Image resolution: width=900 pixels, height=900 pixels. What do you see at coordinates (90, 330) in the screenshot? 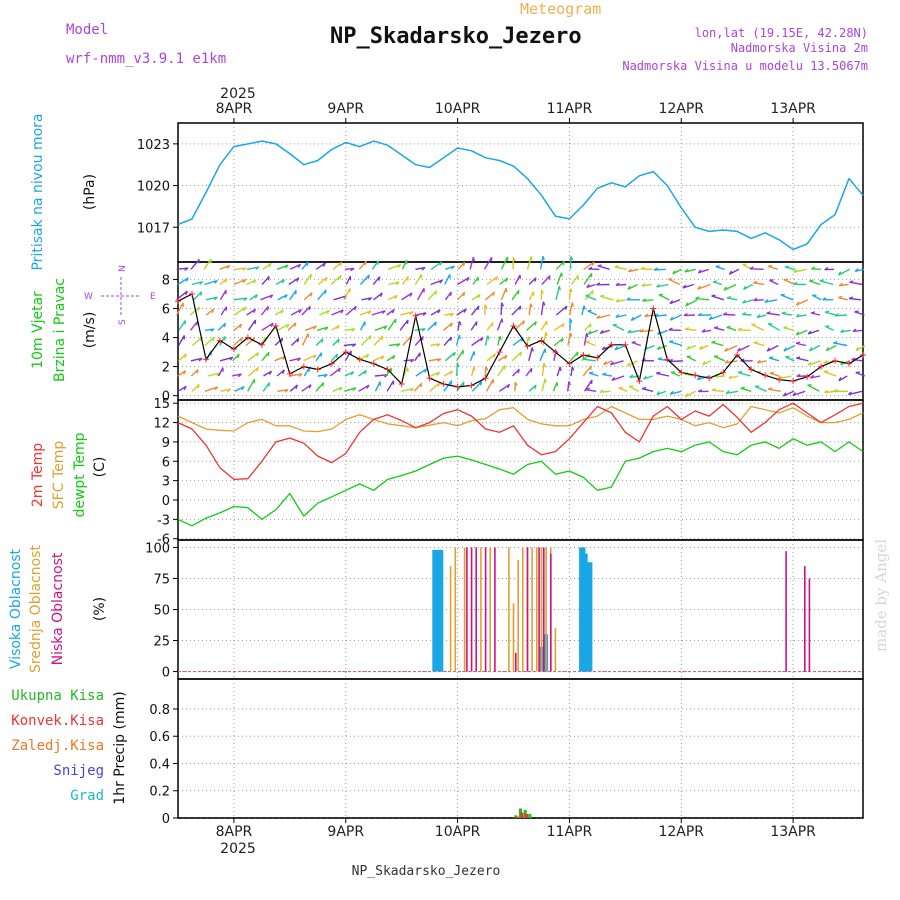
I see `wind-unit: (m/s)` at bounding box center [90, 330].